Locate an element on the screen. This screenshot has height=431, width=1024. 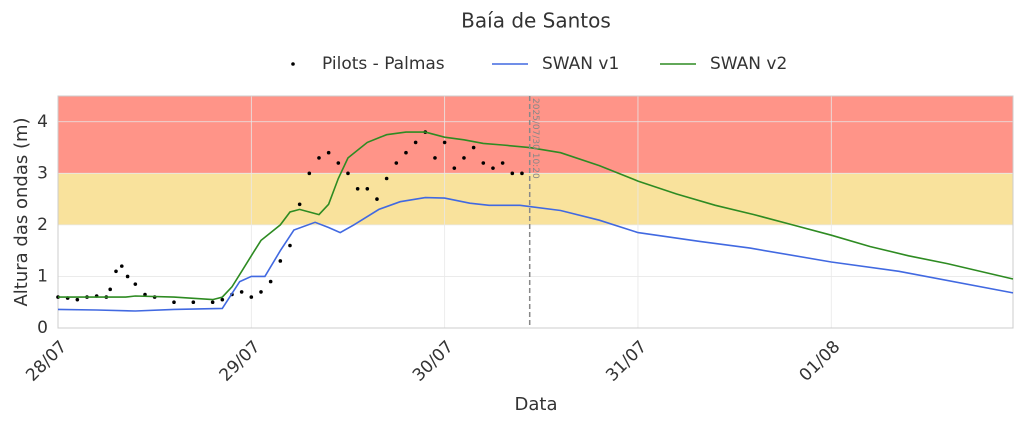
y-axis-label: Altura das ondas (m) is located at coordinates (21, 211).